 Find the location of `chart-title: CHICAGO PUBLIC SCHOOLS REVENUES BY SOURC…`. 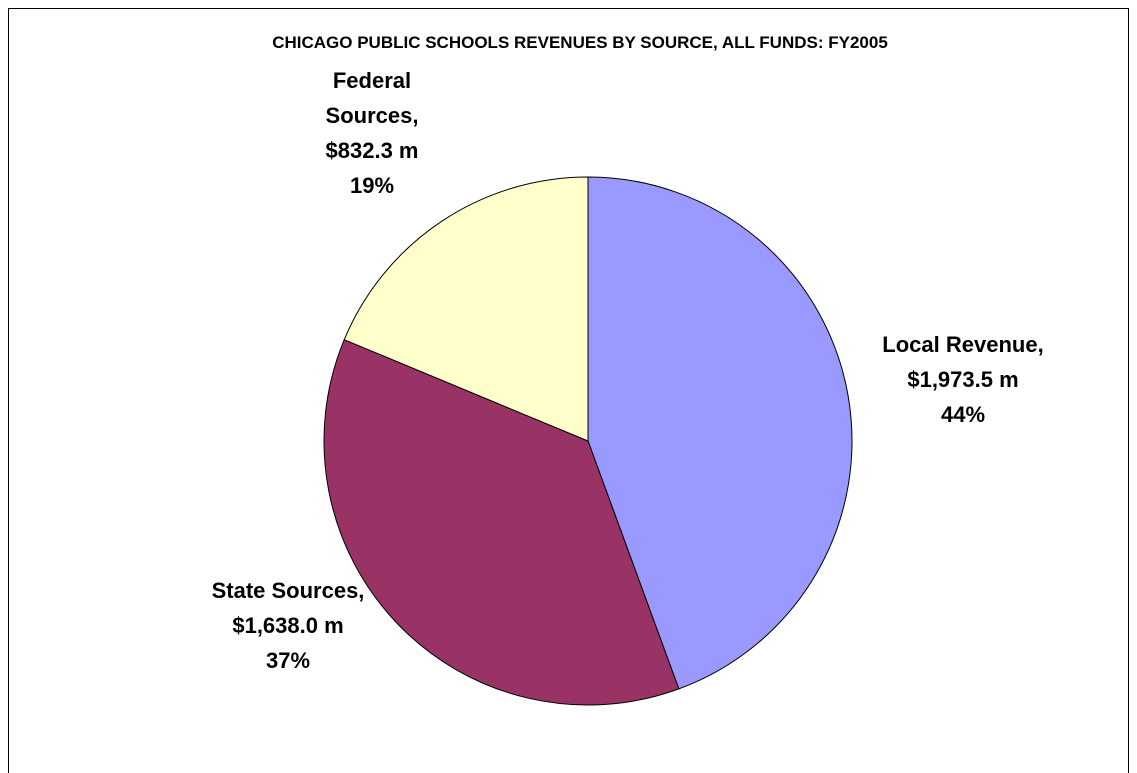

chart-title: CHICAGO PUBLIC SCHOOLS REVENUES BY SOURC… is located at coordinates (580, 42).